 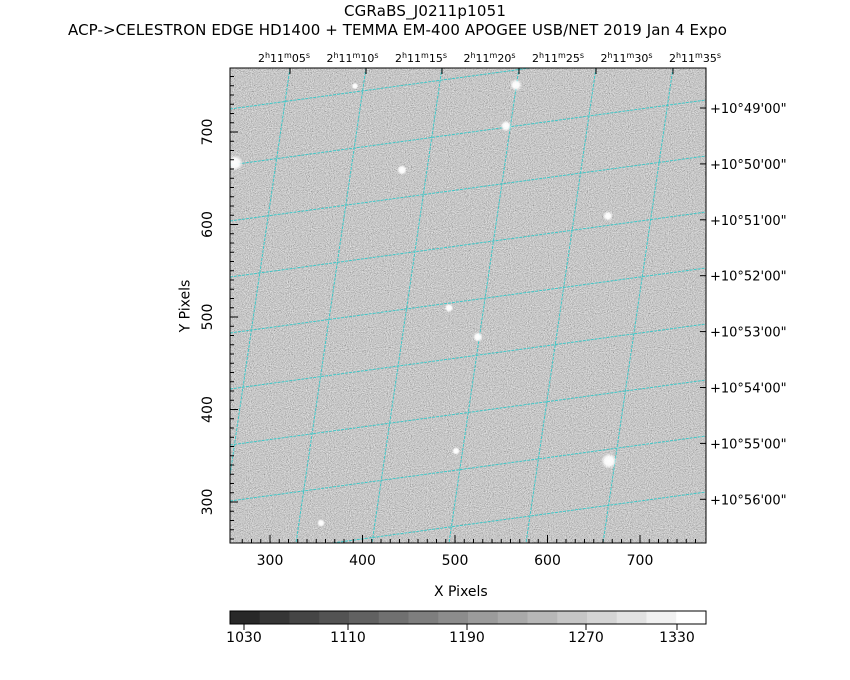 I want to click on colorbar-label: 1330, so click(x=677, y=638).